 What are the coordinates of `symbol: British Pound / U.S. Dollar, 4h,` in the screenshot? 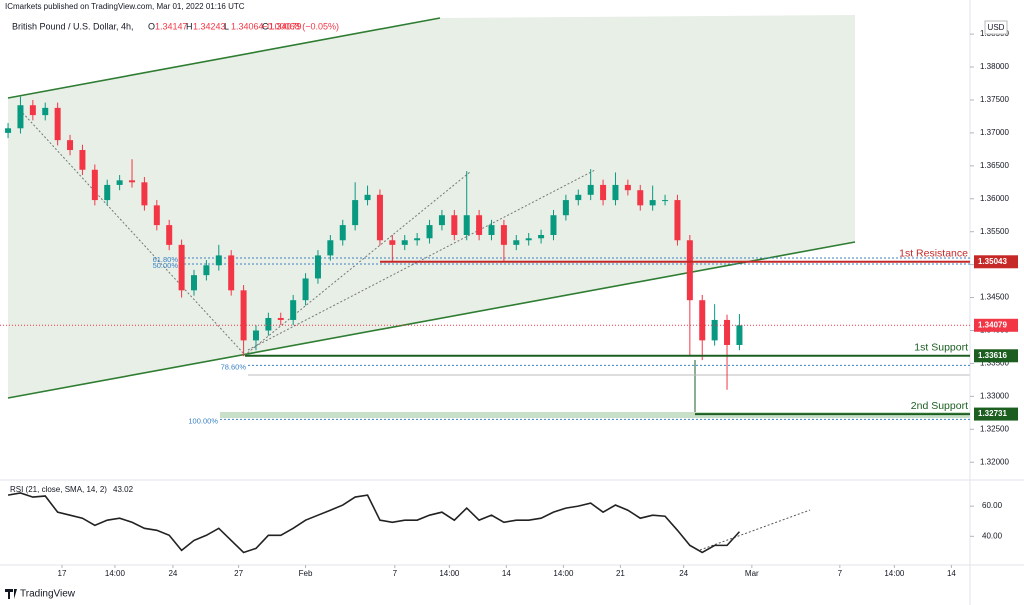 It's located at (73, 26).